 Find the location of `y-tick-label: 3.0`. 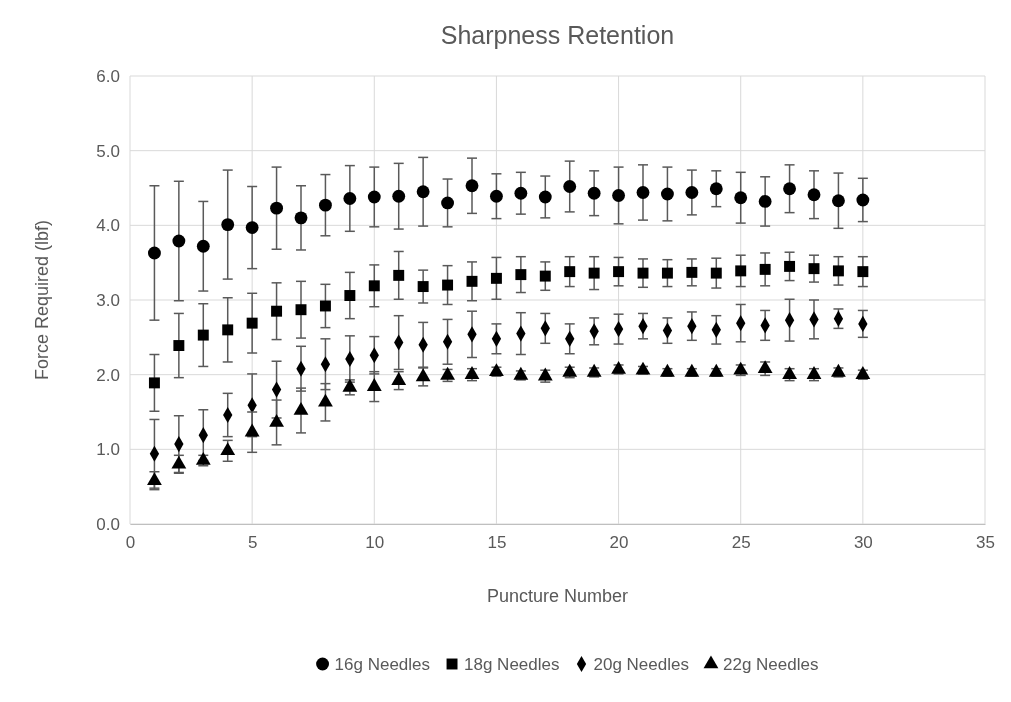

y-tick-label: 3.0 is located at coordinates (108, 300).